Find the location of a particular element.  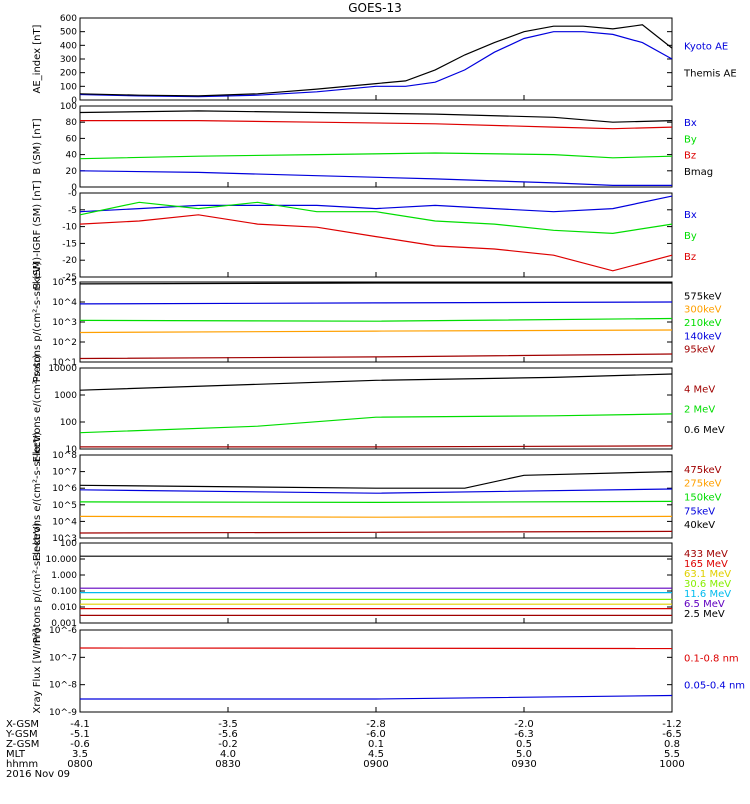

y-tick-label: 400 is located at coordinates (68, 46).